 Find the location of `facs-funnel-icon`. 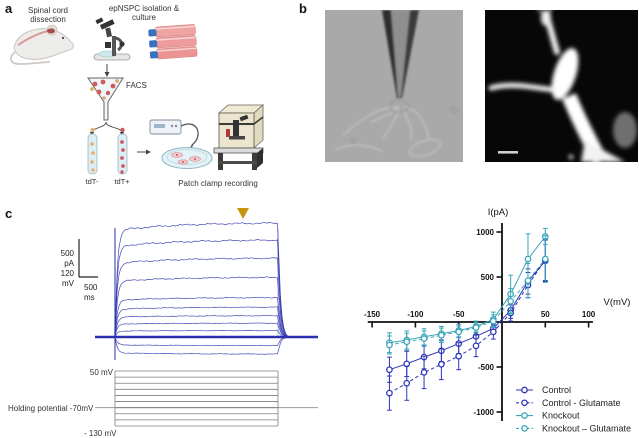

facs-funnel-icon is located at coordinates (105, 99).